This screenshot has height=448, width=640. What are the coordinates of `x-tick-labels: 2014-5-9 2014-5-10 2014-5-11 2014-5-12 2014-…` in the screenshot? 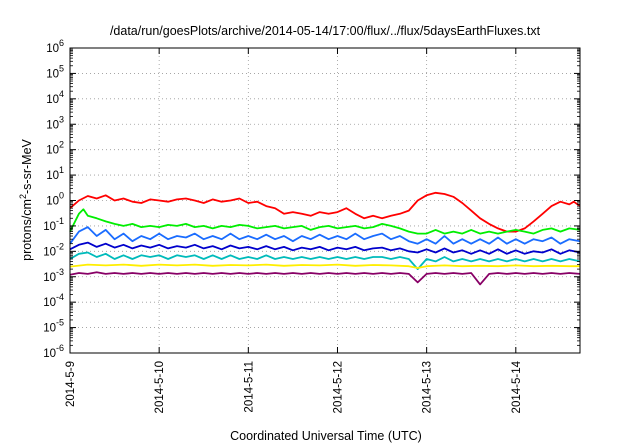 It's located at (294, 386).